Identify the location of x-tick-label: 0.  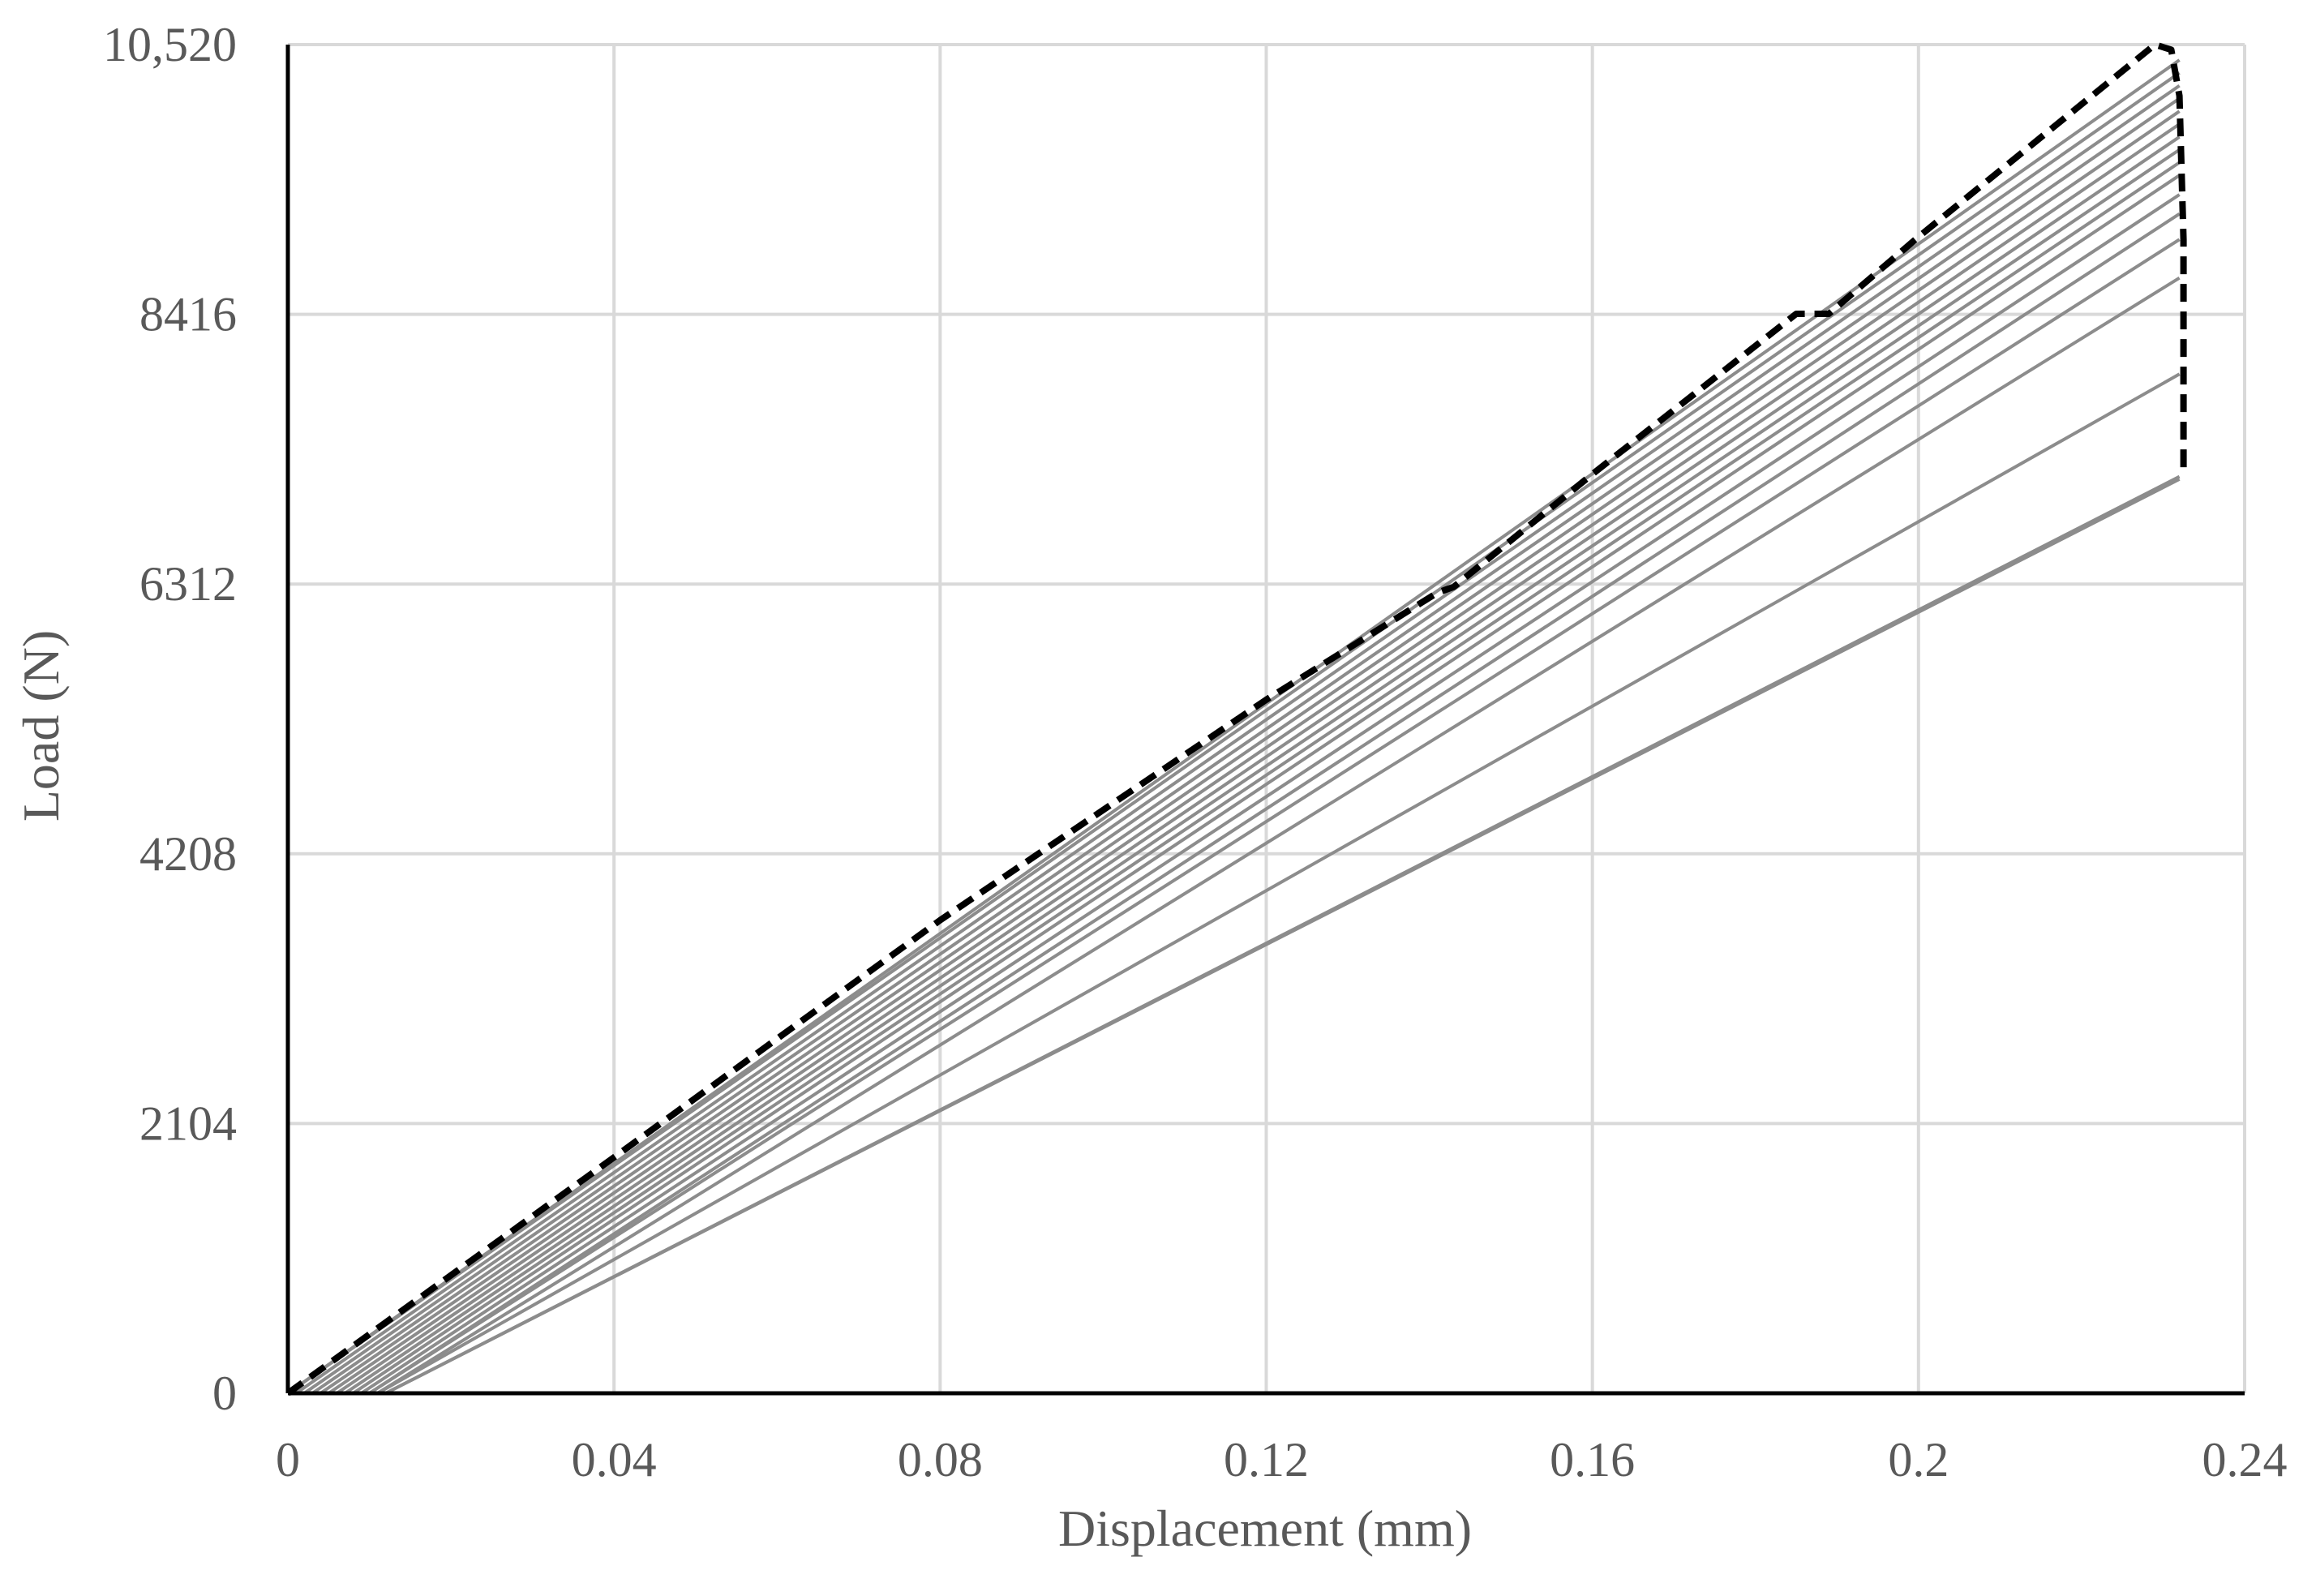
(288, 1460).